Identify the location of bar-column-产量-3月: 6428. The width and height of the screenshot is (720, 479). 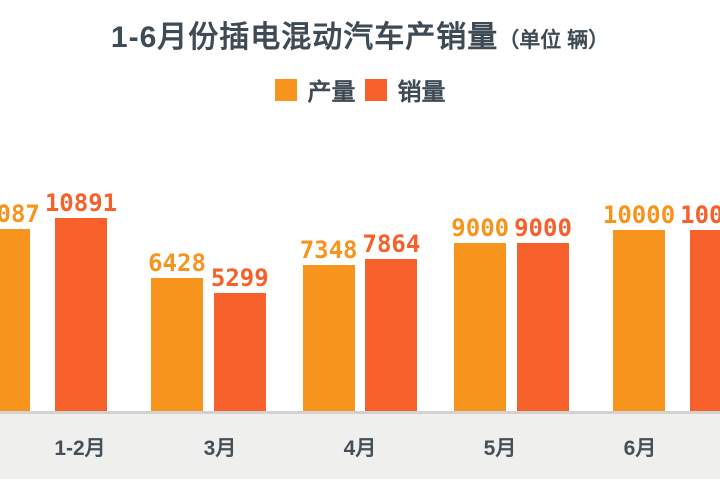
(177, 331).